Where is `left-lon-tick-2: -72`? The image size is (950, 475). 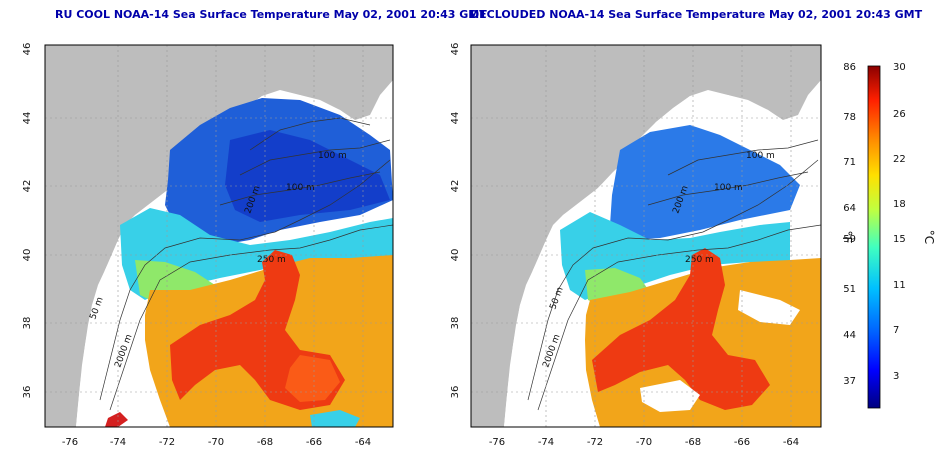
left-lon-tick-2: -72 is located at coordinates (167, 442).